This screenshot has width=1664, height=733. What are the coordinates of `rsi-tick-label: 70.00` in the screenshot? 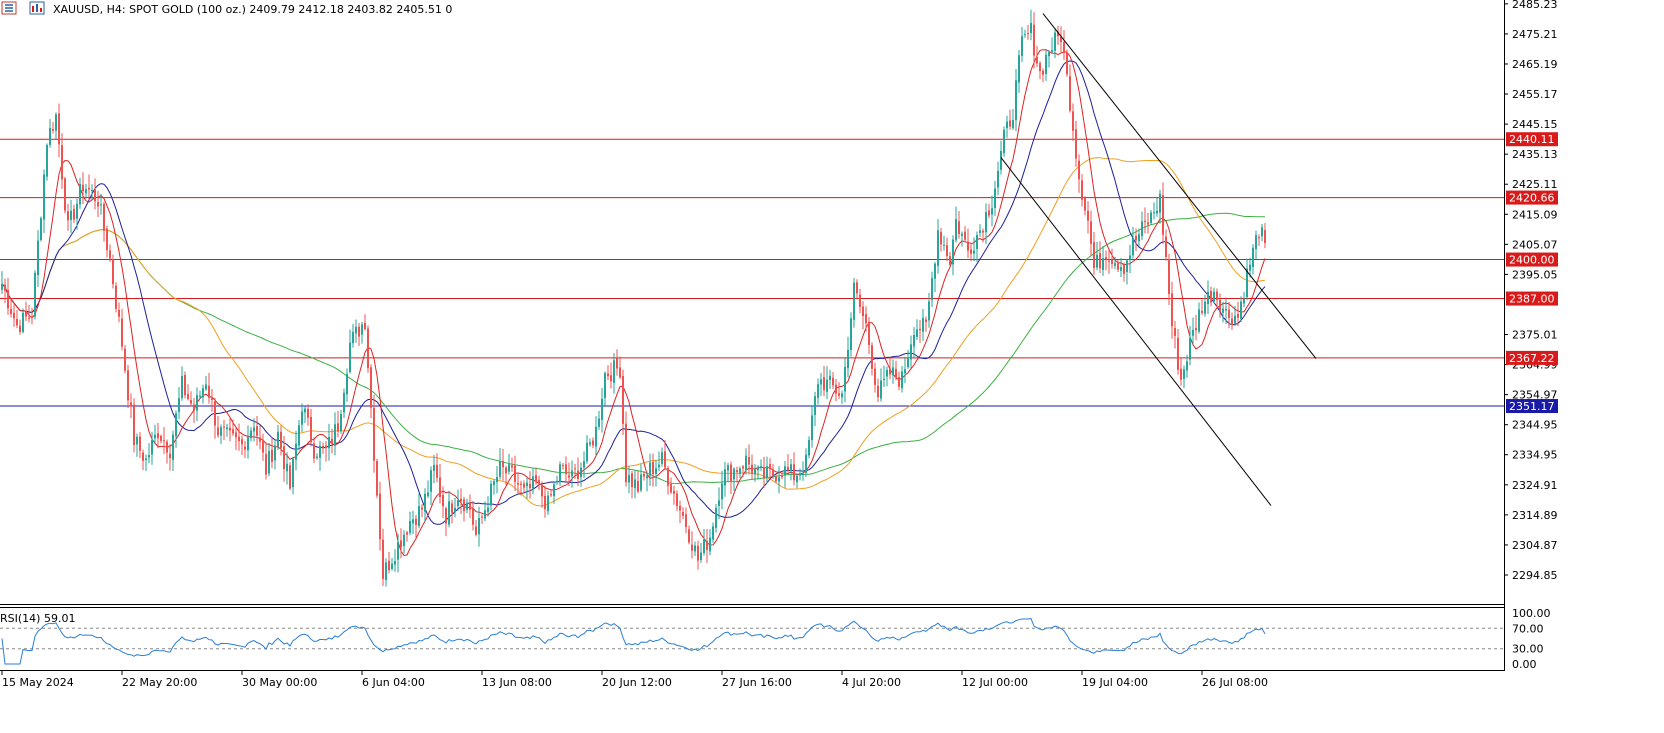 It's located at (1528, 628).